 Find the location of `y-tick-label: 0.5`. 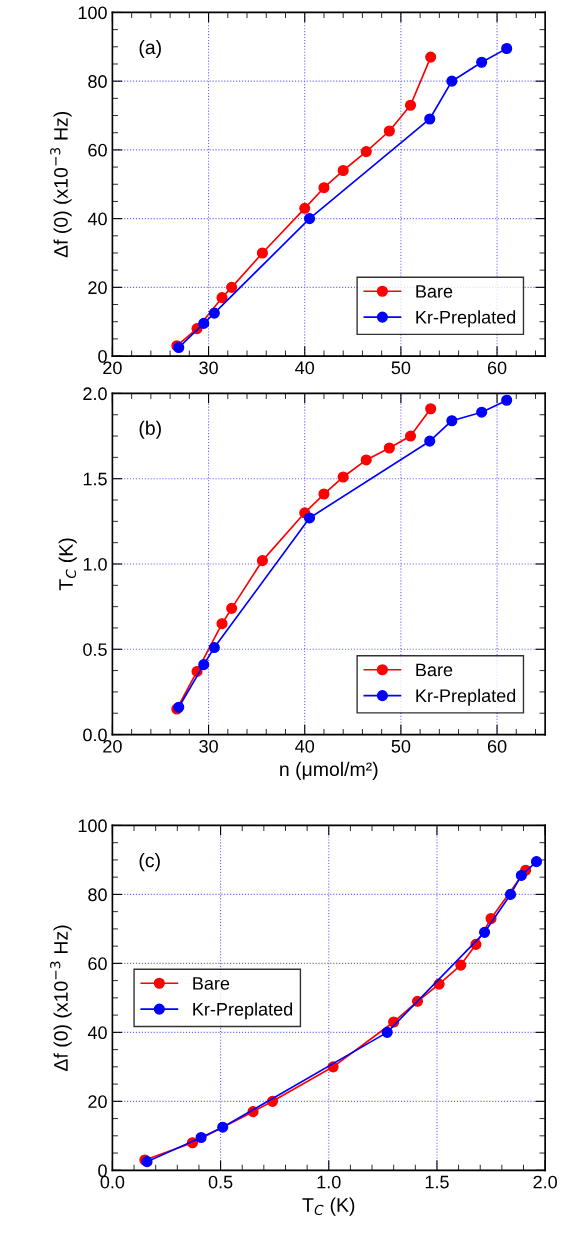

y-tick-label: 0.5 is located at coordinates (95, 649).